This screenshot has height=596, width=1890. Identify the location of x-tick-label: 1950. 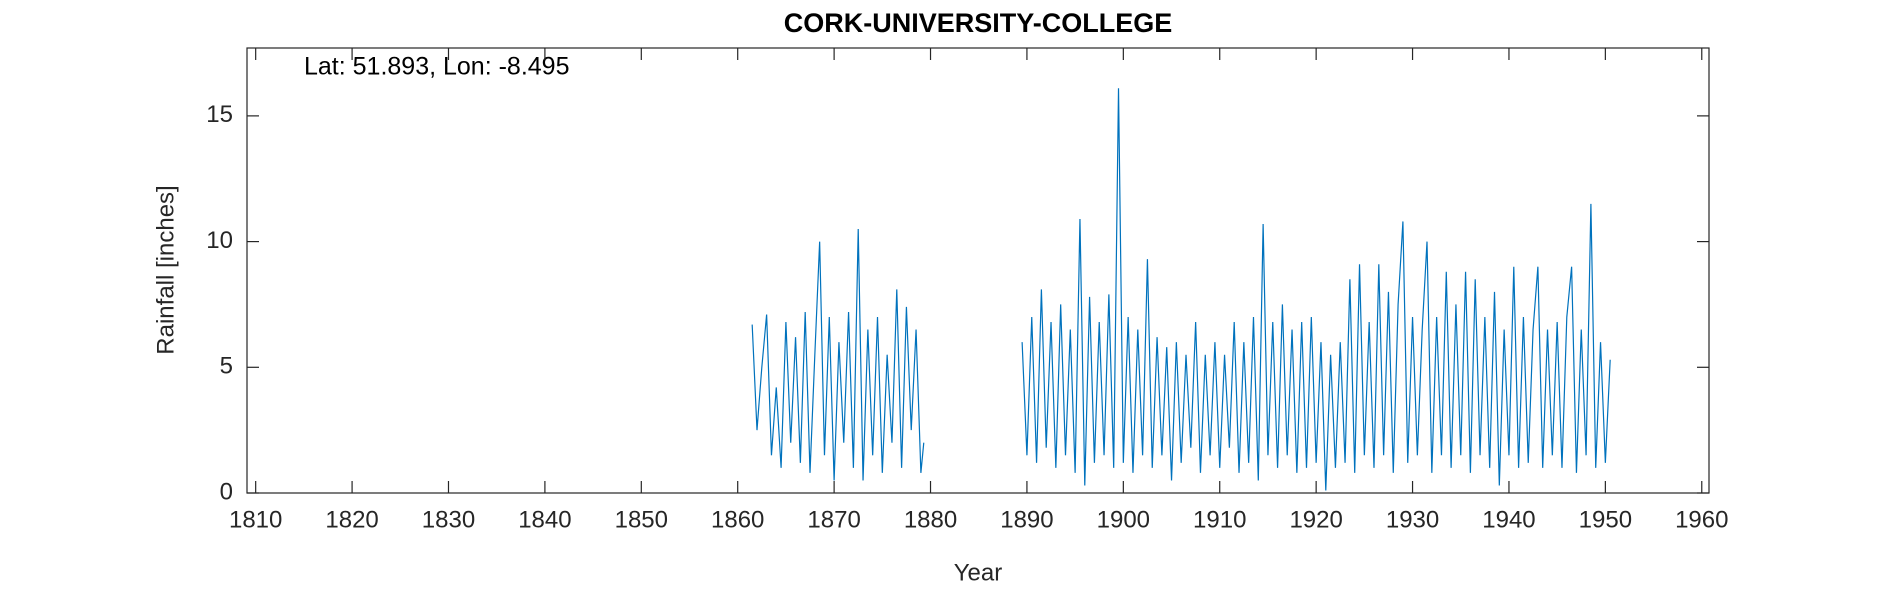
(1605, 519).